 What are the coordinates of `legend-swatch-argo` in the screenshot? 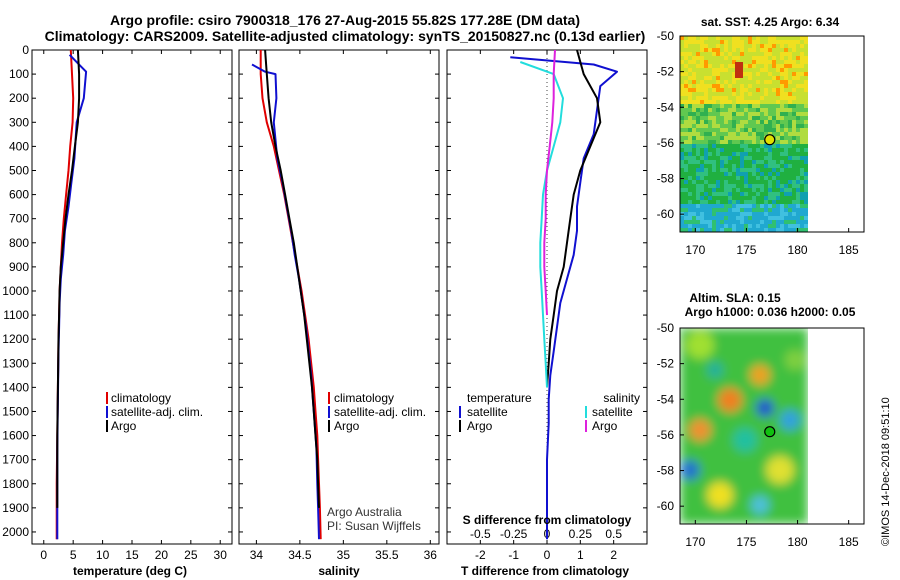 It's located at (329, 426).